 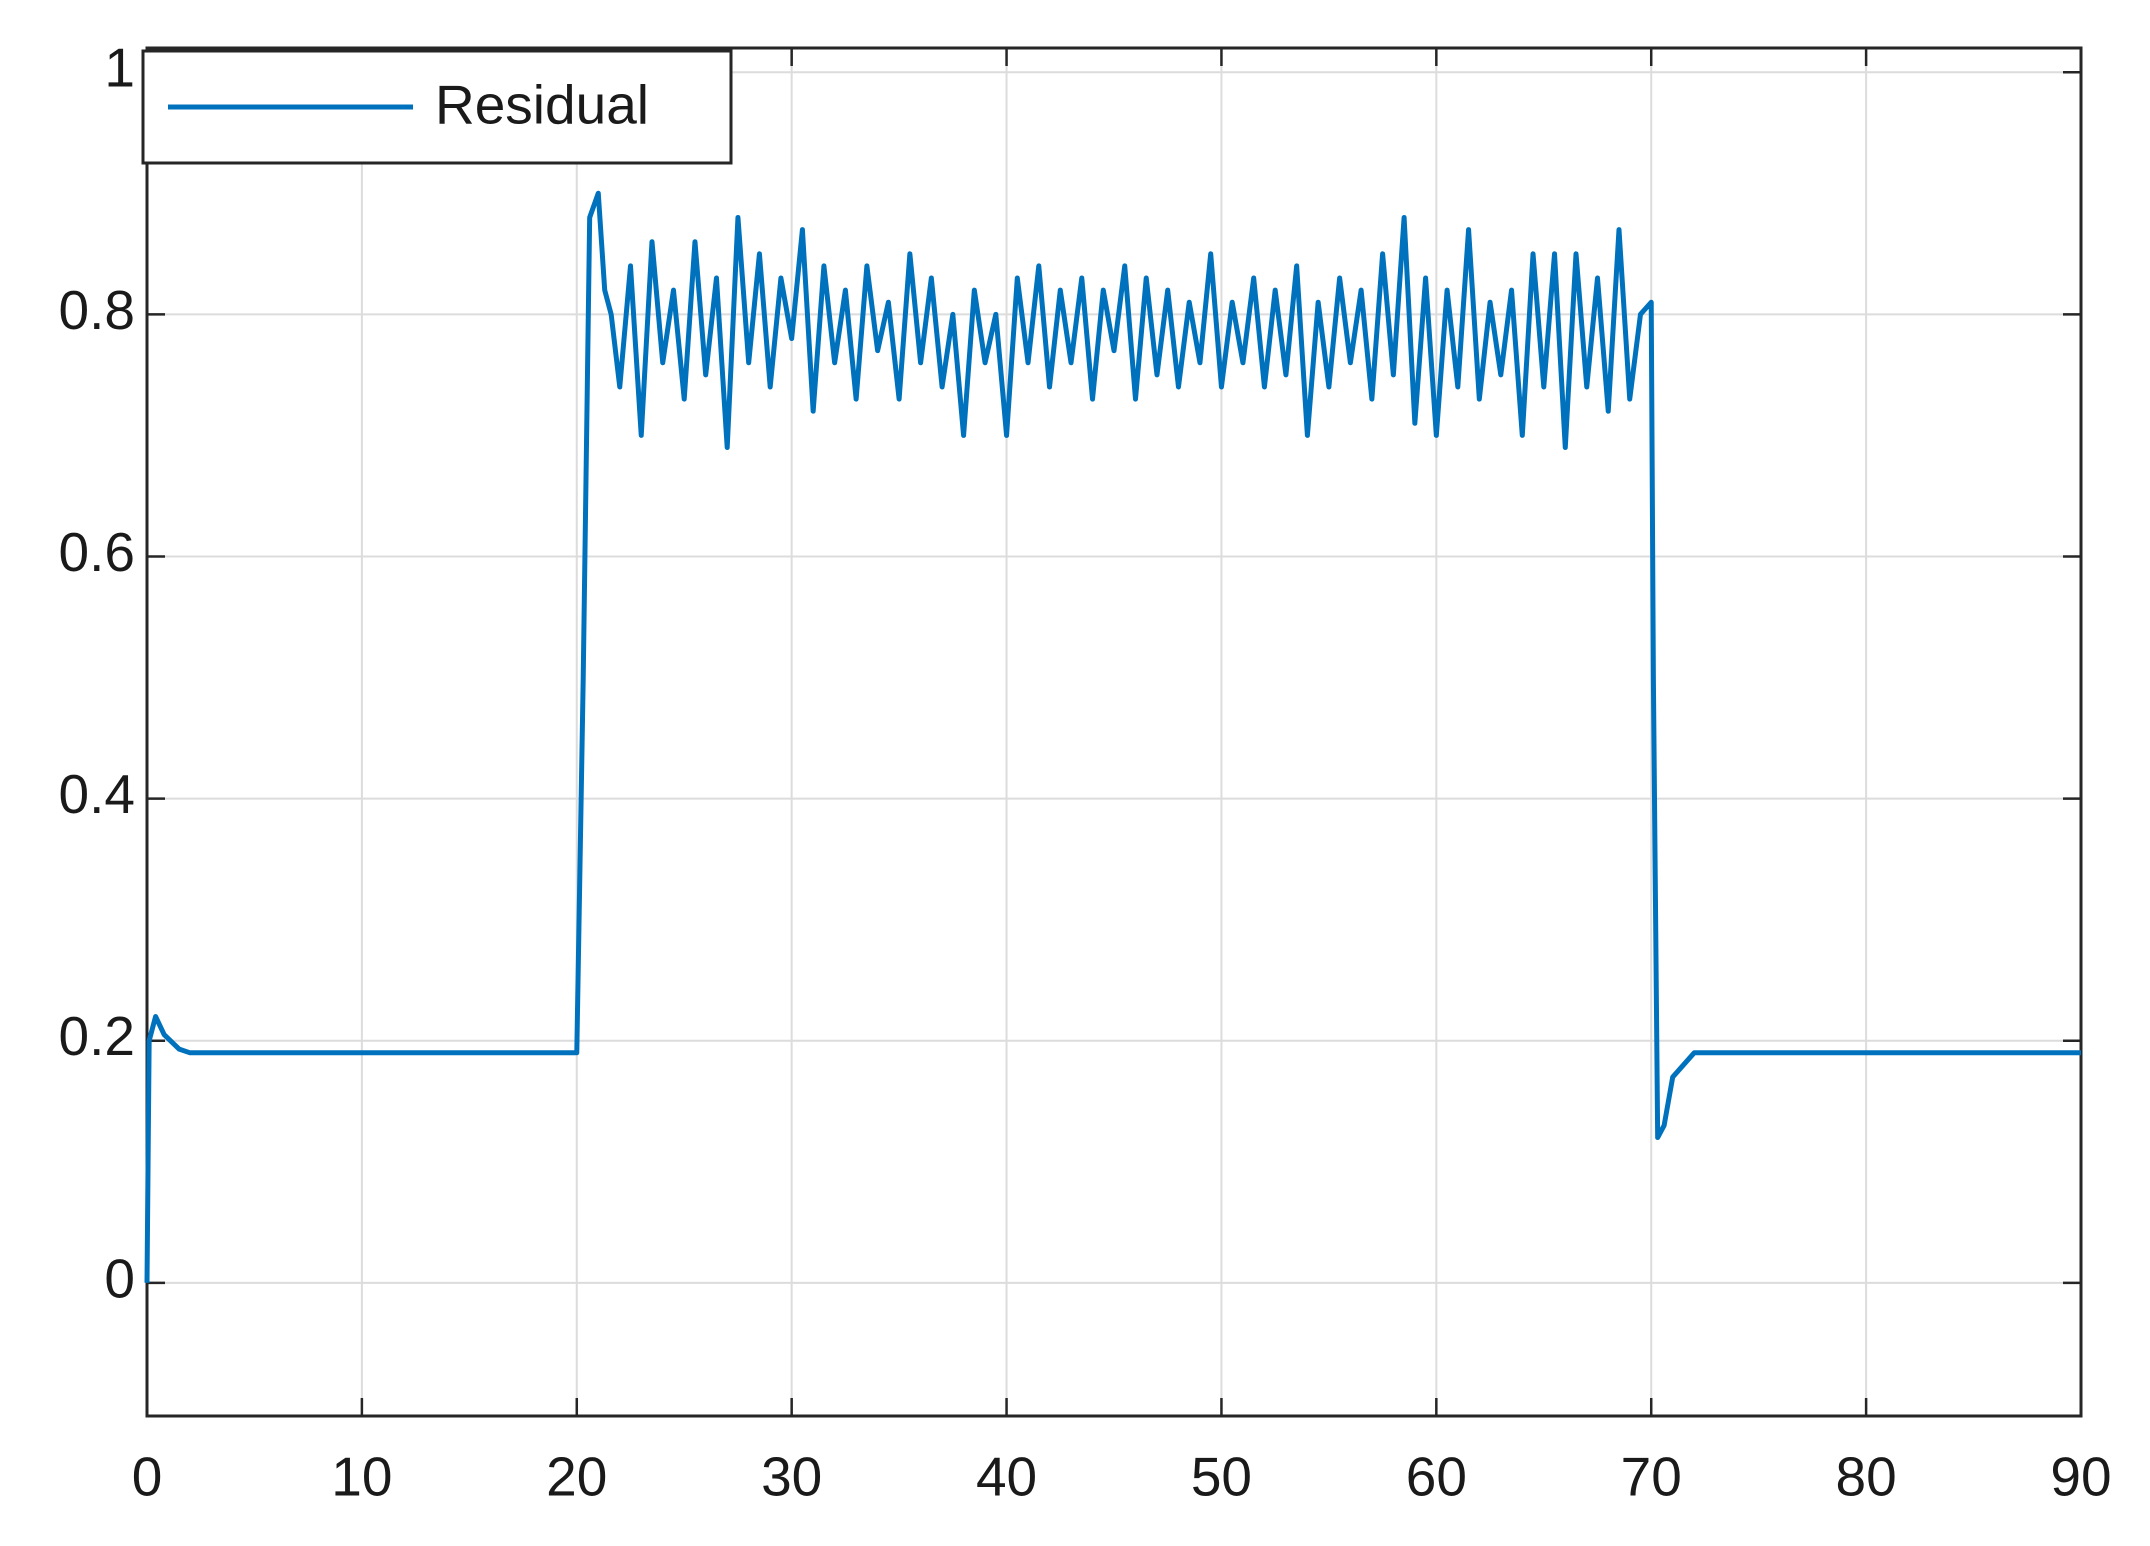 What do you see at coordinates (1221, 1477) in the screenshot?
I see `x-tick-label: 50` at bounding box center [1221, 1477].